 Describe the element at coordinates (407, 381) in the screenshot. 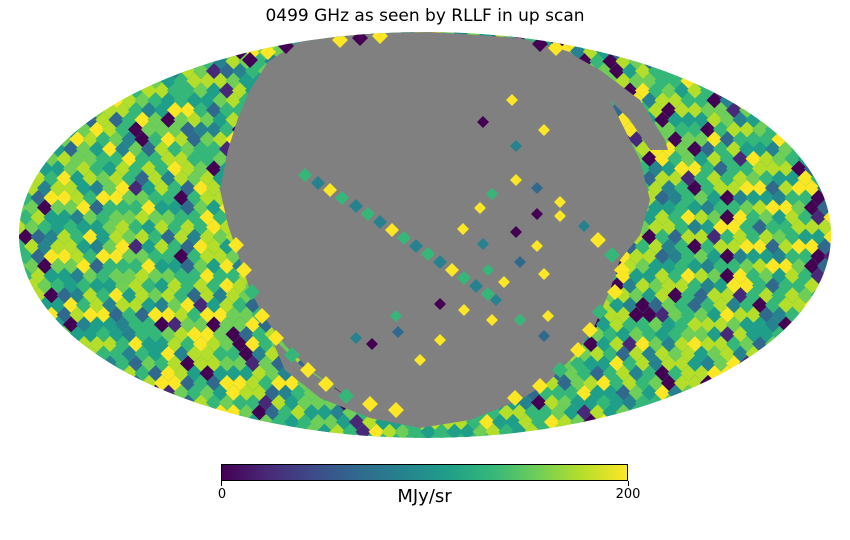

I see `masked-arc-bottom` at that location.